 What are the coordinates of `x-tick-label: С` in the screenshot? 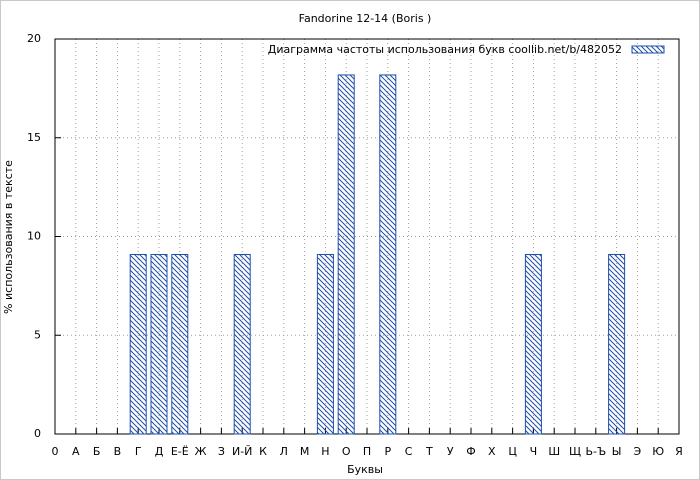 It's located at (409, 451).